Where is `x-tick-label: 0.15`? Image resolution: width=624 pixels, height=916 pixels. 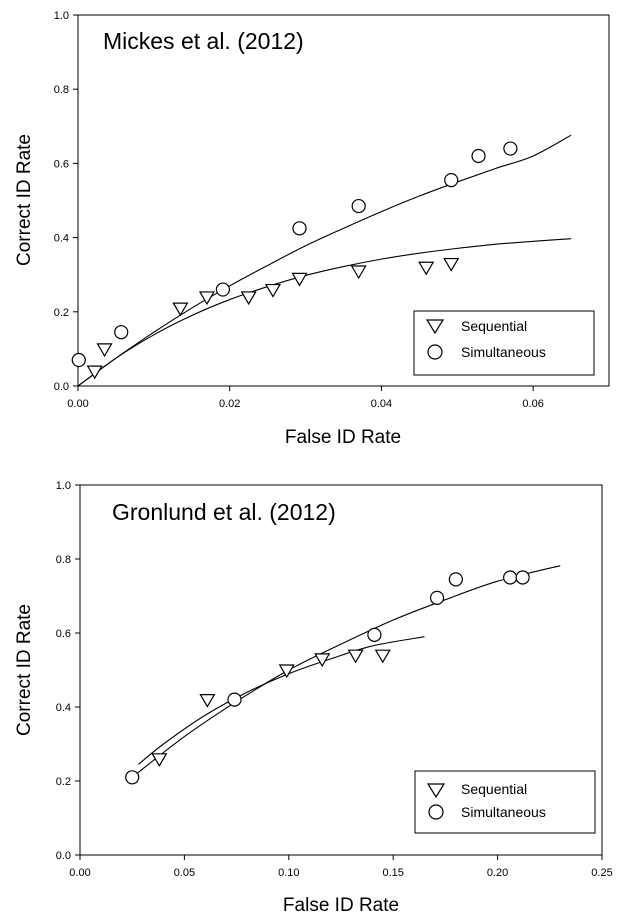
x-tick-label: 0.15 is located at coordinates (392, 873).